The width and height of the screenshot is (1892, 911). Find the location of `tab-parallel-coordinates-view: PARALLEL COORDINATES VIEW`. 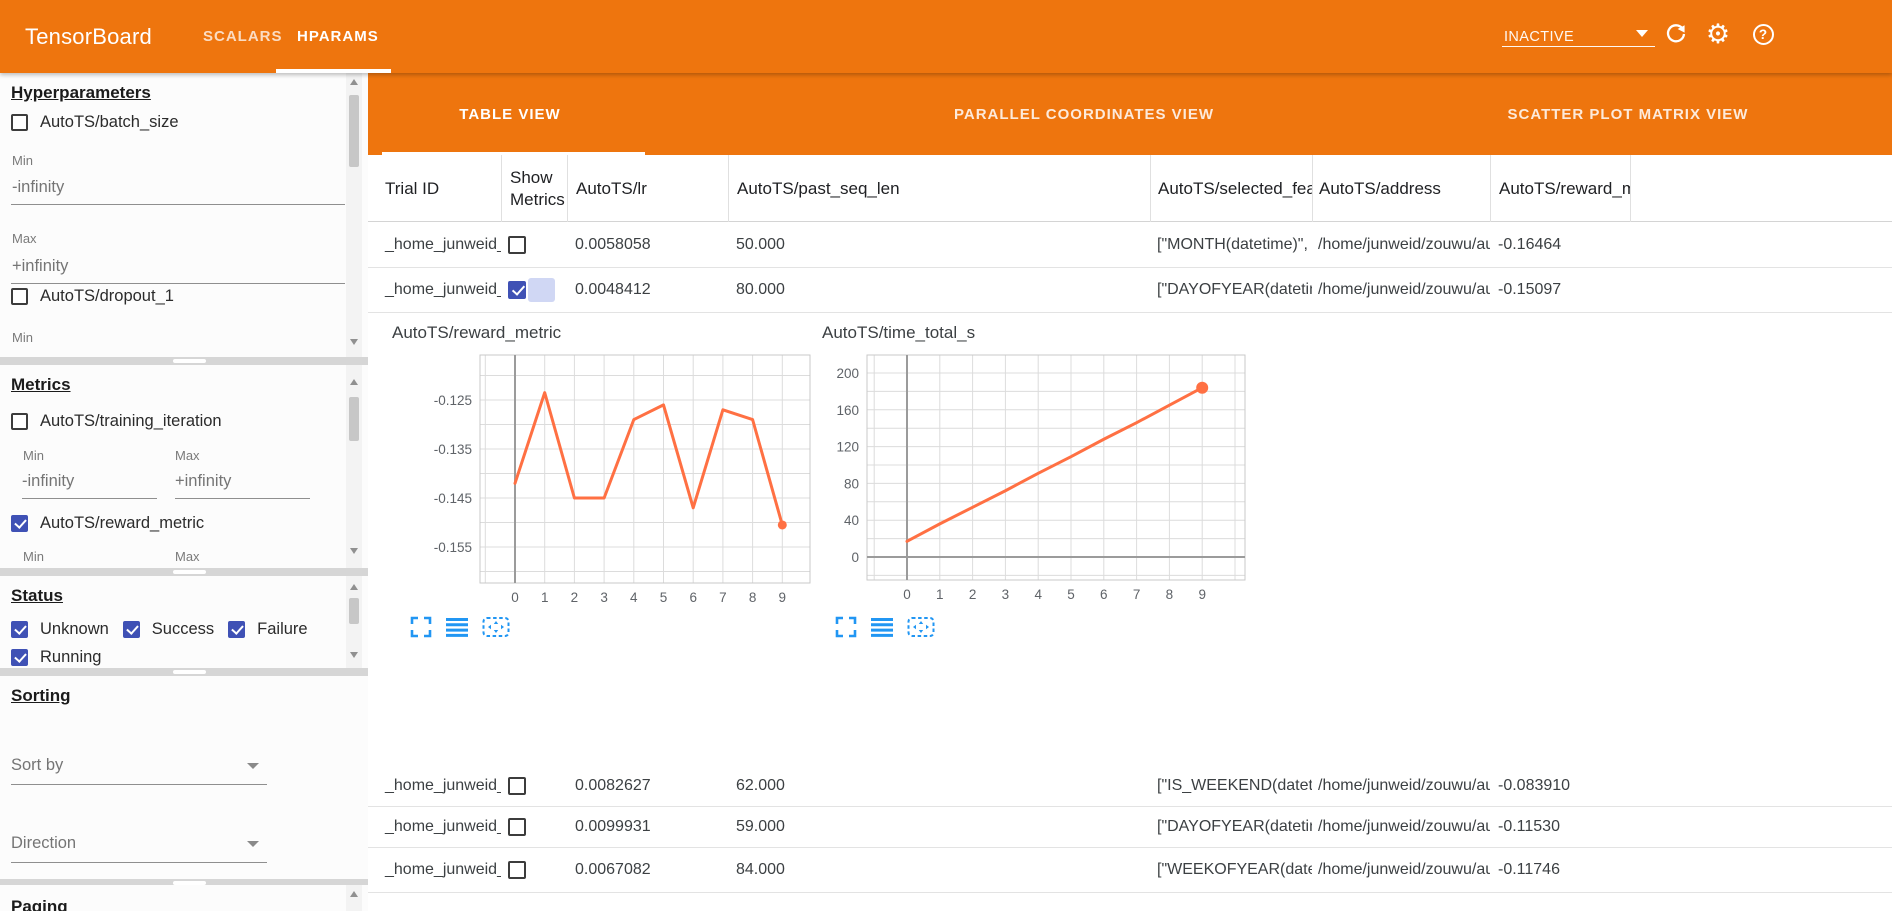

tab-parallel-coordinates-view: PARALLEL COORDINATES VIEW is located at coordinates (1084, 114).